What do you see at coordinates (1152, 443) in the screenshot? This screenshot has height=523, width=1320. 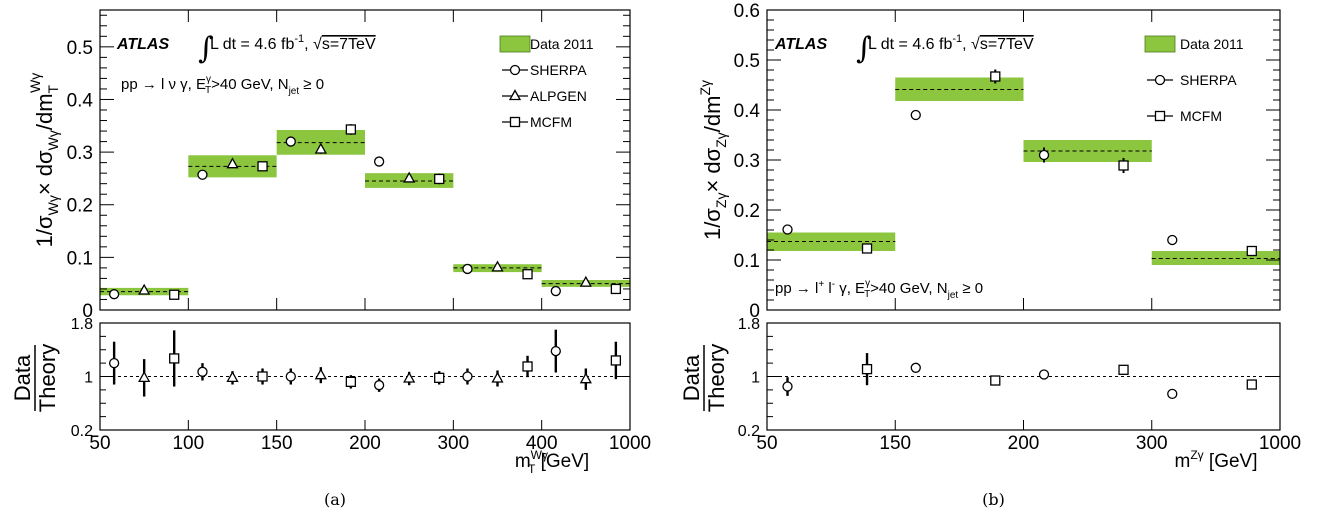 I see `x-tick-label: 300` at bounding box center [1152, 443].